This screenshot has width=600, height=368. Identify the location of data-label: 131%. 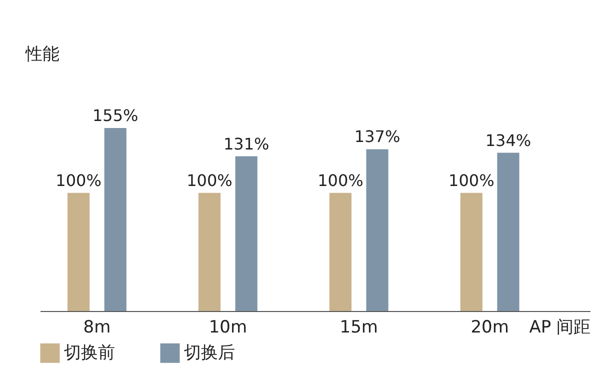
(246, 144).